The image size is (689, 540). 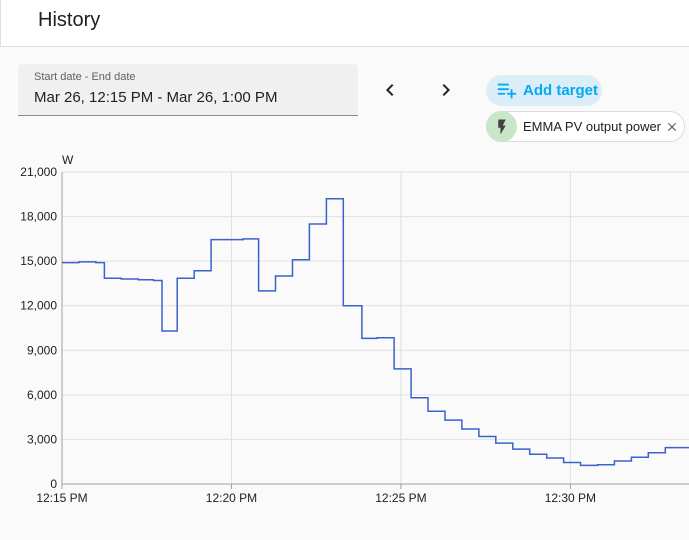 I want to click on previous-period-button, so click(x=390, y=90).